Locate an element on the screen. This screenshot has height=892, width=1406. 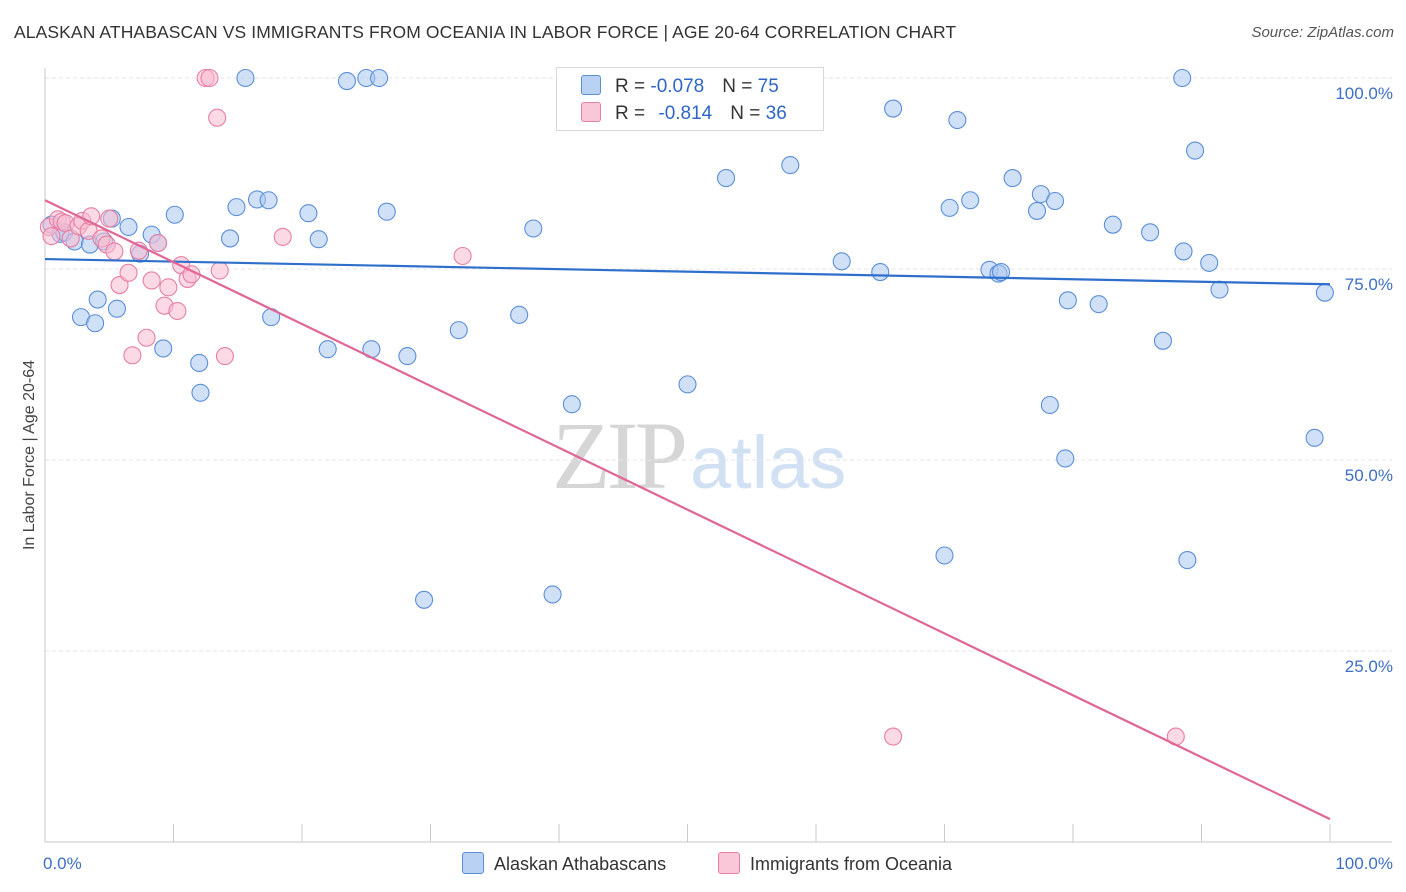
n-value: 75 is located at coordinates (768, 86).